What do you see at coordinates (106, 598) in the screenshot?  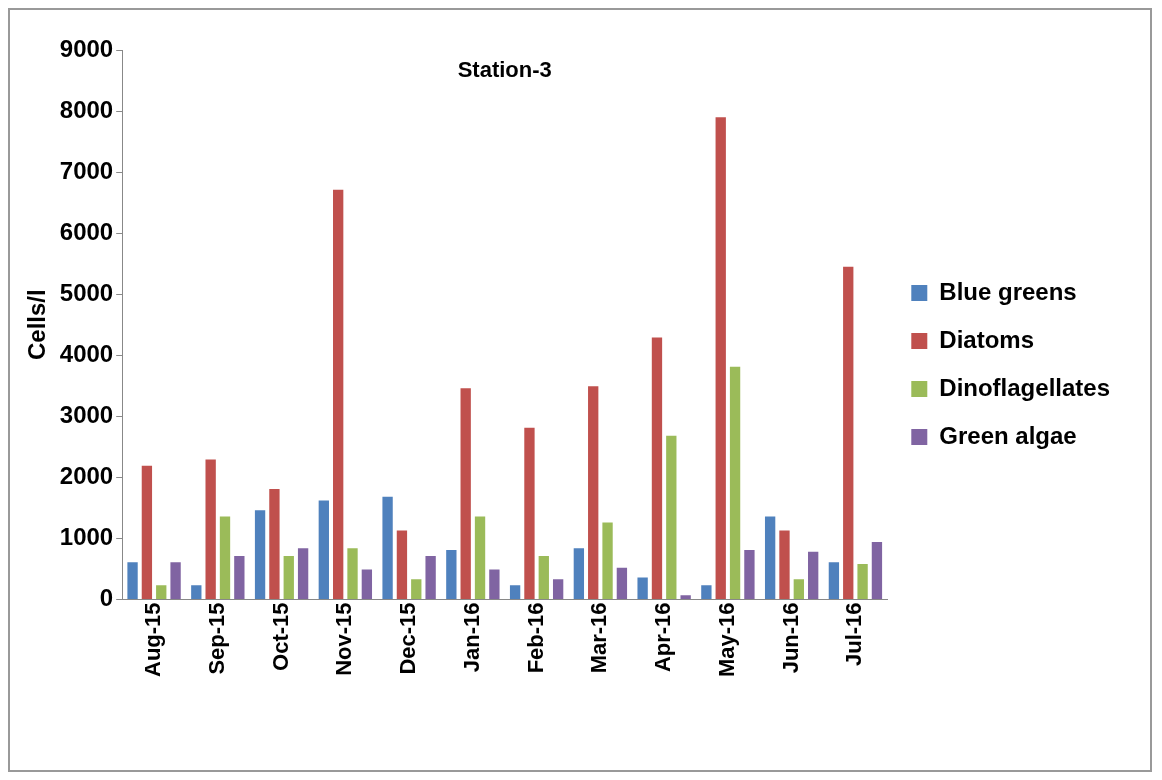 I see `y-tick-label: 0` at bounding box center [106, 598].